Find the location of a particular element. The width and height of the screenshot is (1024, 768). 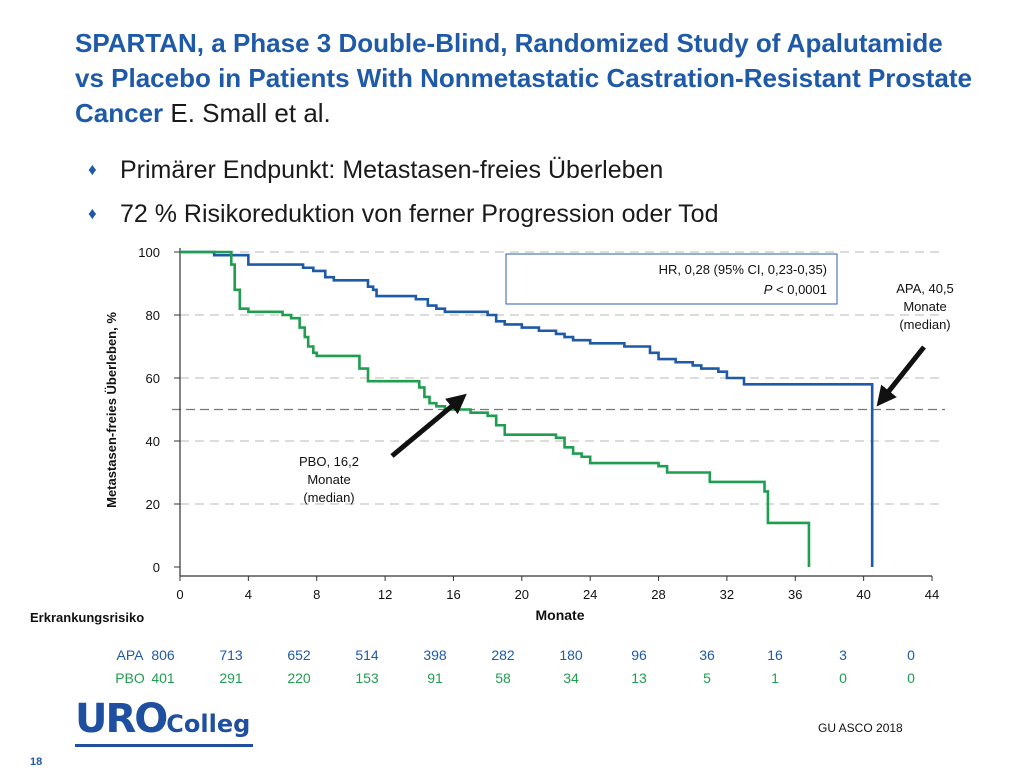

x-tick-label: 36 is located at coordinates (795, 594).